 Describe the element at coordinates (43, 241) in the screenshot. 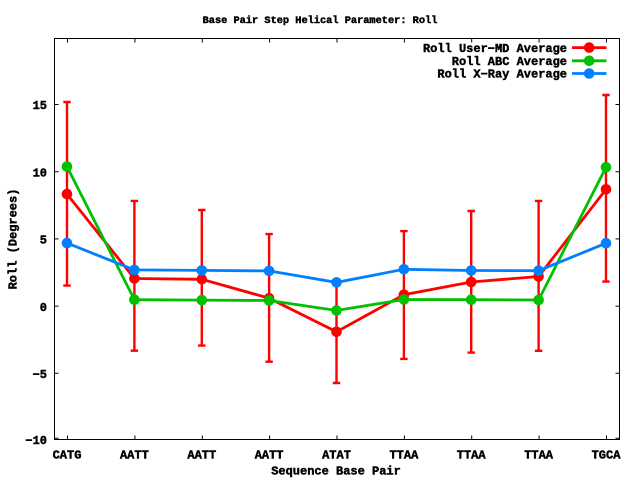

I see `svg-text: 5` at that location.